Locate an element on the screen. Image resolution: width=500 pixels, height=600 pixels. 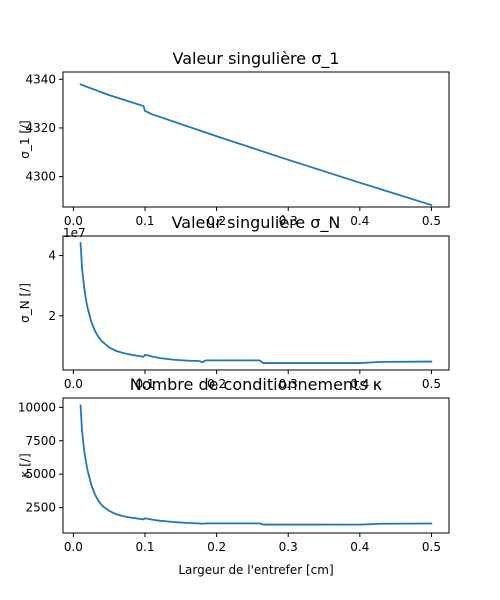
y-tick-label: 10000 is located at coordinates (37, 407).